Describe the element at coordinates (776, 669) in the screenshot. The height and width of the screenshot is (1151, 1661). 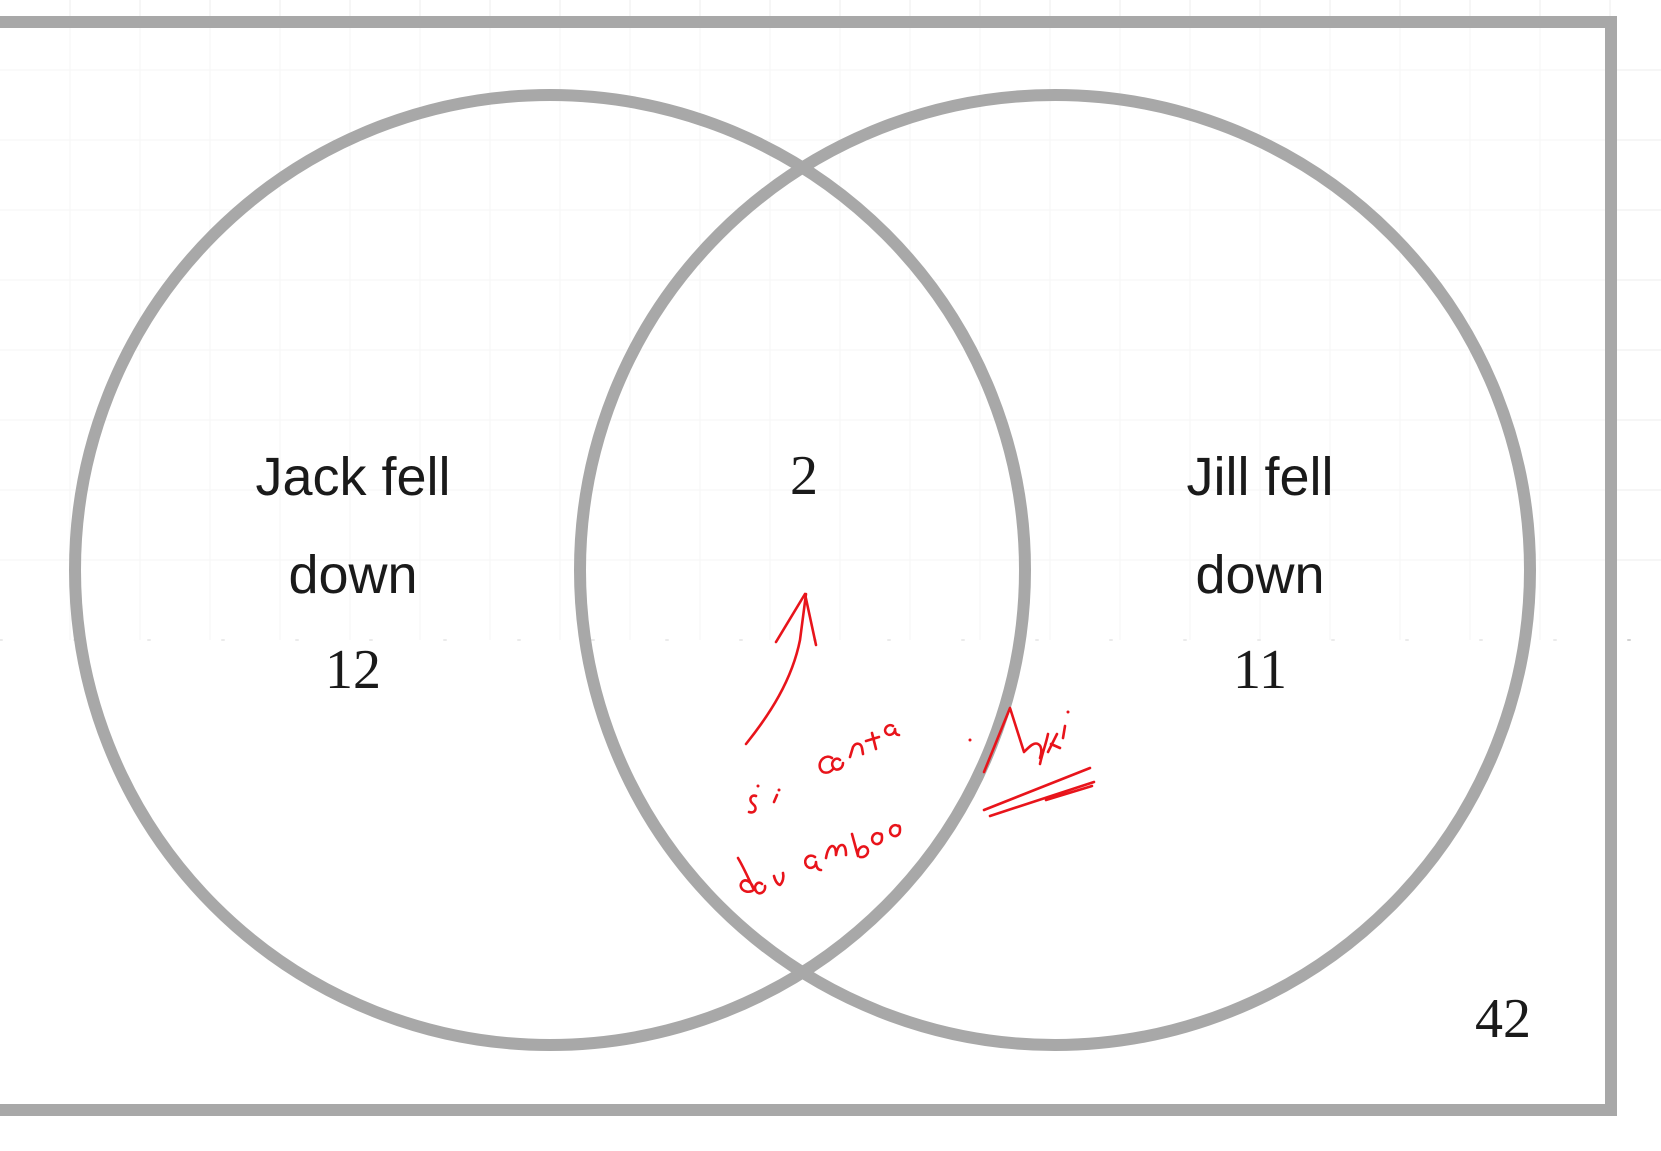
I see `annotation-arrow` at that location.